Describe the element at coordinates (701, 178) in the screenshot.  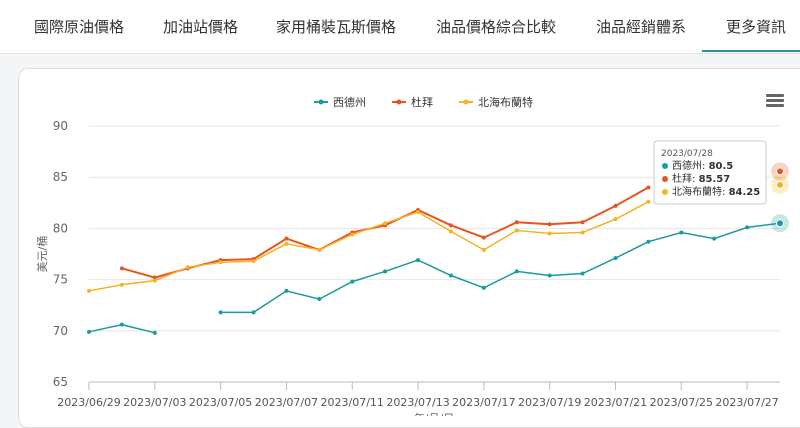
I see `tooltip-row: 杜拜: 85.57` at that location.